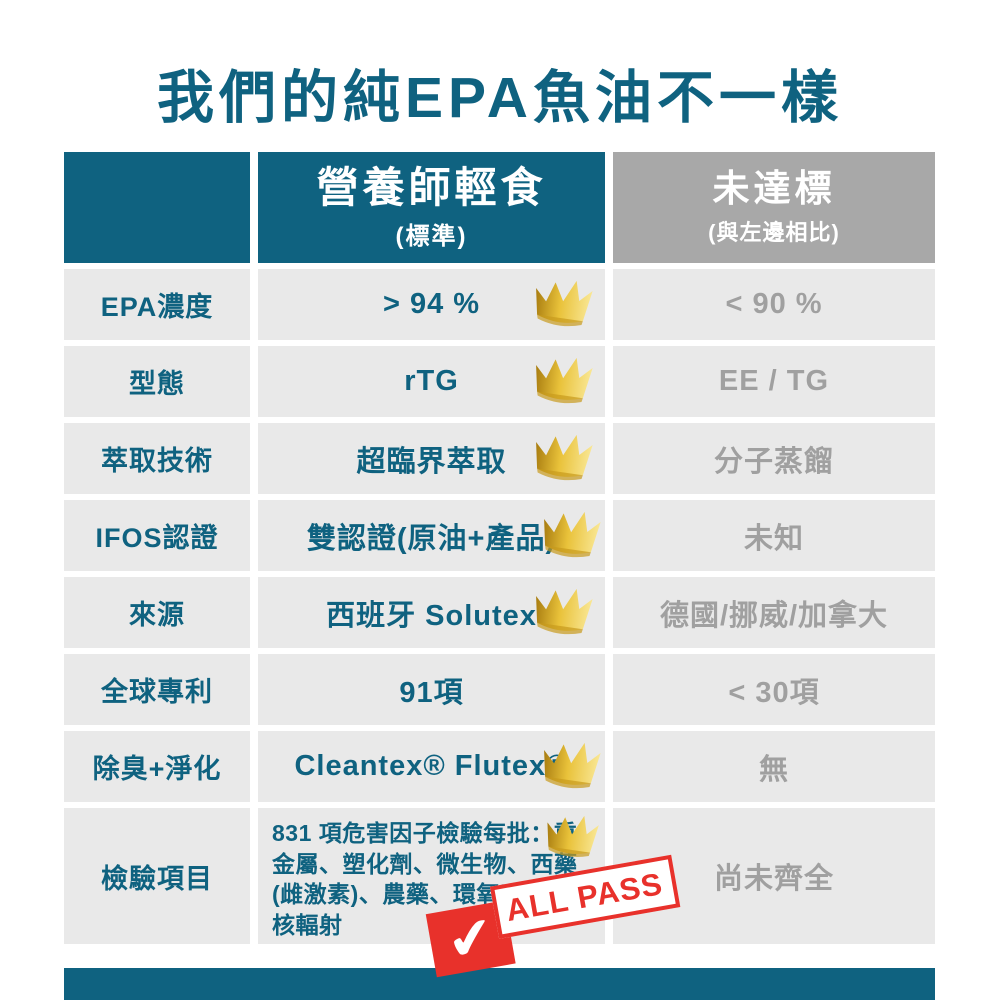 The width and height of the screenshot is (1000, 1000). Describe the element at coordinates (774, 689) in the screenshot. I see `row-theirs-patents: < 30項` at that location.